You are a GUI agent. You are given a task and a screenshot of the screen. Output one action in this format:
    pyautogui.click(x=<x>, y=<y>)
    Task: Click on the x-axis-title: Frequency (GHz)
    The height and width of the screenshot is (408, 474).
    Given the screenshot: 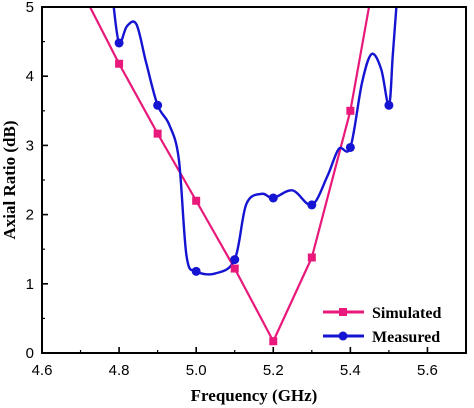 What is the action you would take?
    pyautogui.click(x=254, y=395)
    